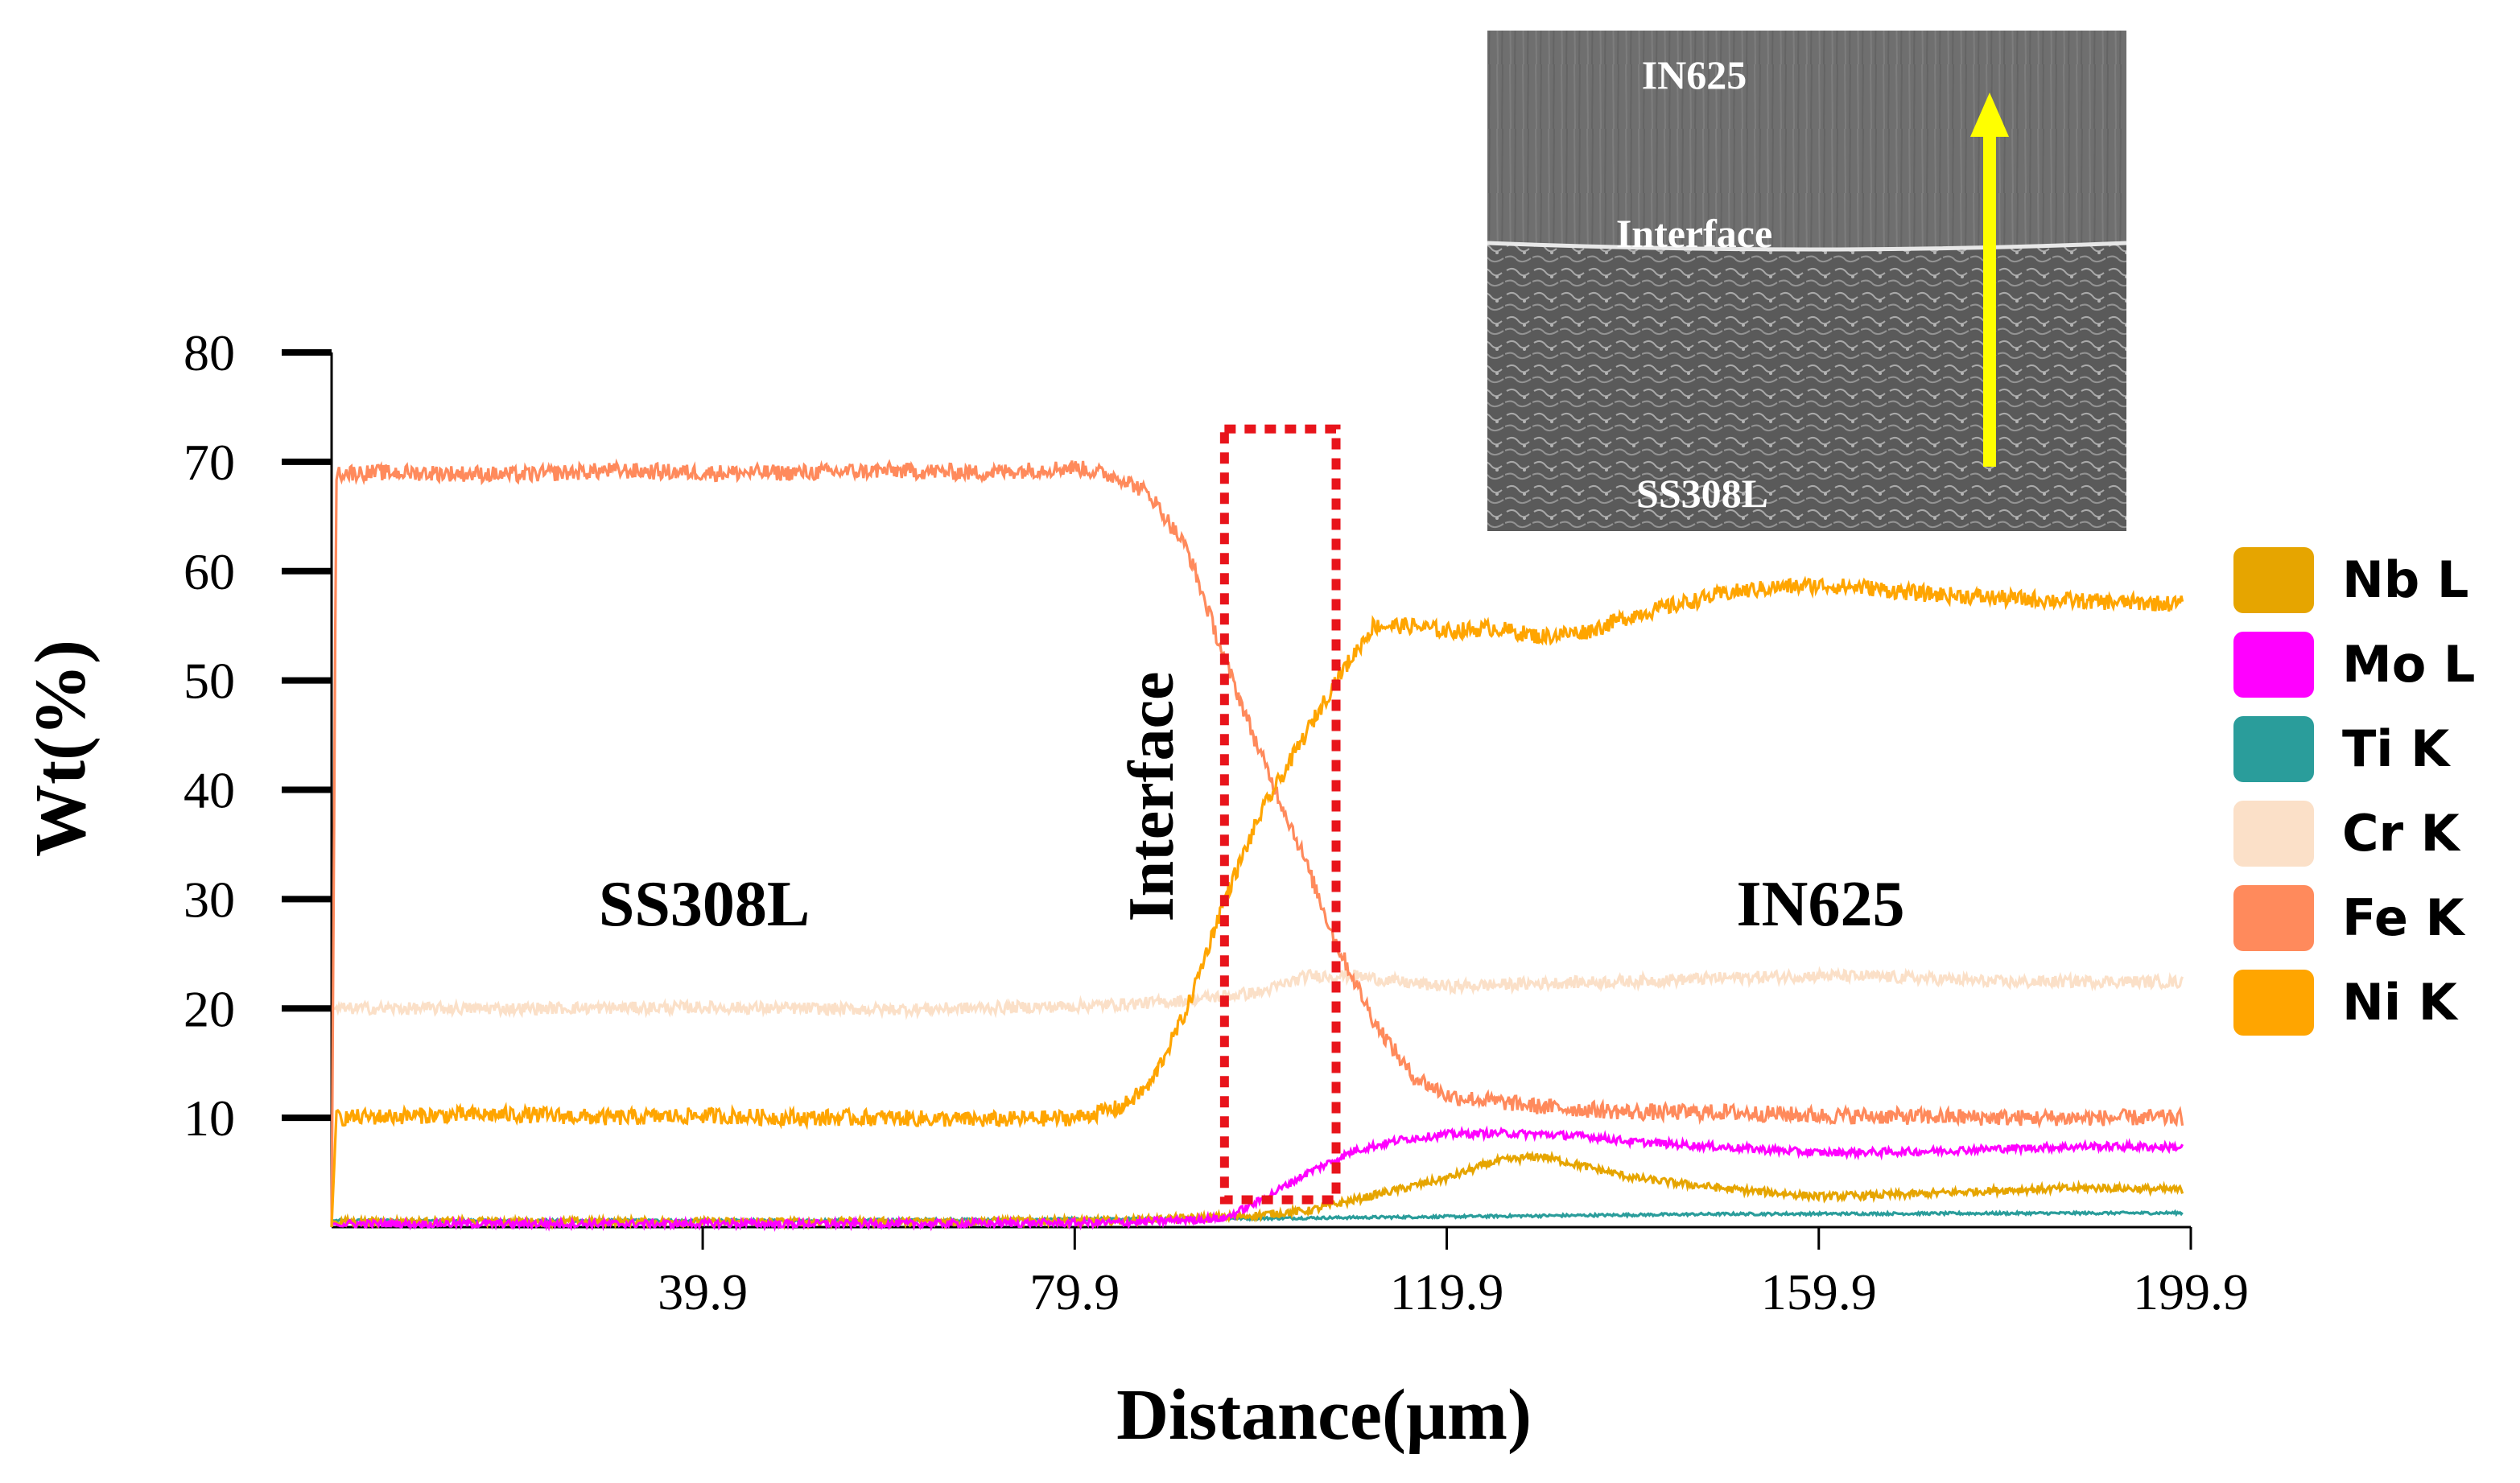 This screenshot has width=2520, height=1483. Describe the element at coordinates (209, 1118) in the screenshot. I see `y-tick-label: 10` at that location.